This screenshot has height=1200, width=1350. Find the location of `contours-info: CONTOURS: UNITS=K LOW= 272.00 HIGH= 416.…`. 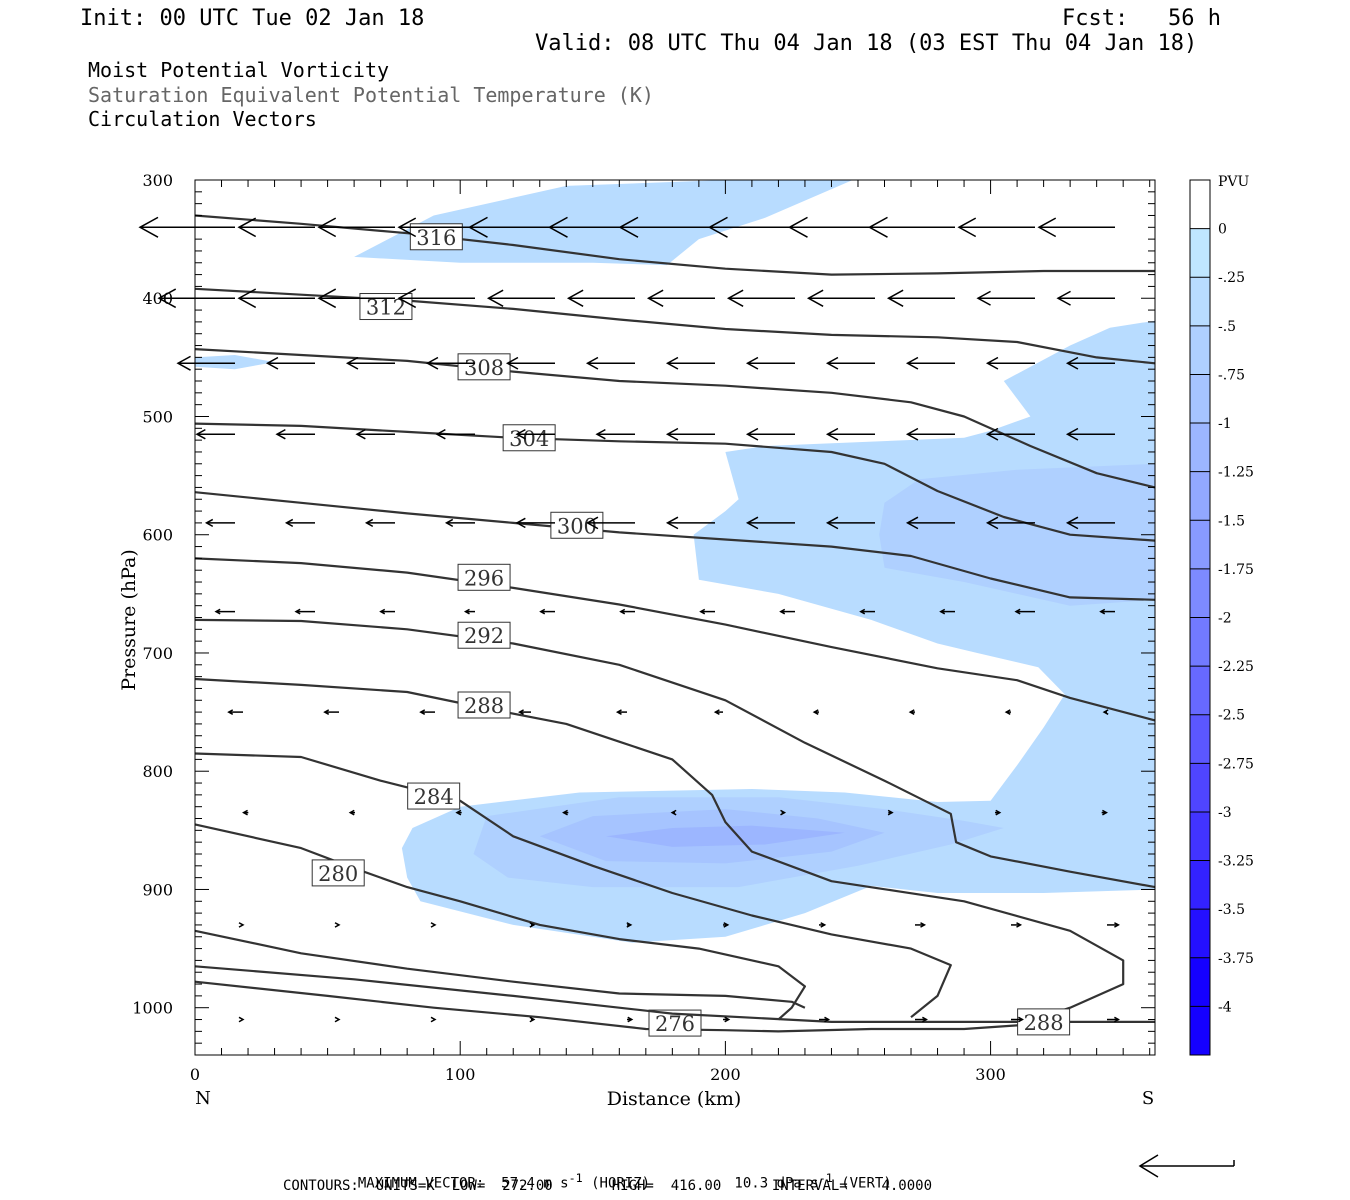

contours-info: CONTOURS: UNITS=K LOW= 272.00 HIGH= 416.… is located at coordinates (608, 1186).